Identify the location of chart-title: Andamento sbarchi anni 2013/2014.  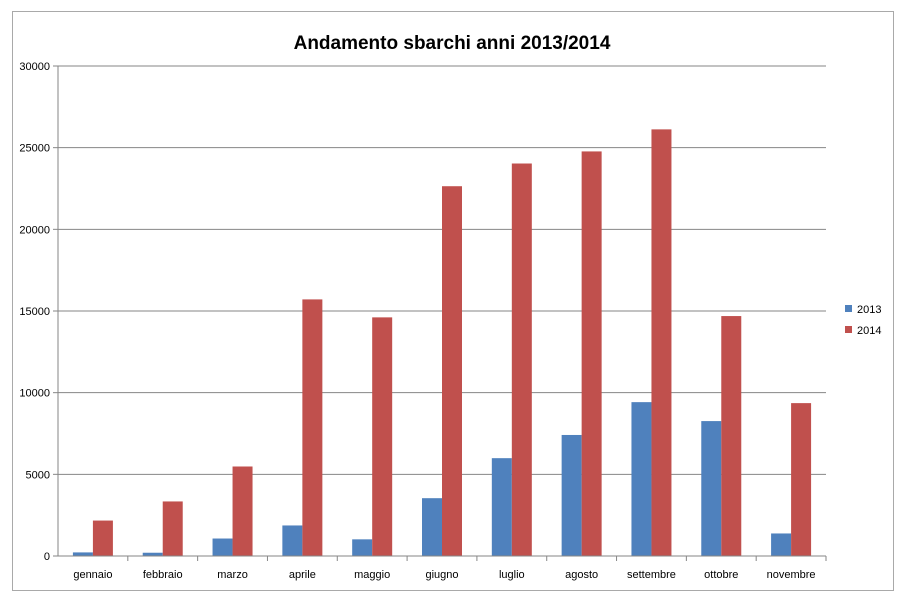
(452, 43).